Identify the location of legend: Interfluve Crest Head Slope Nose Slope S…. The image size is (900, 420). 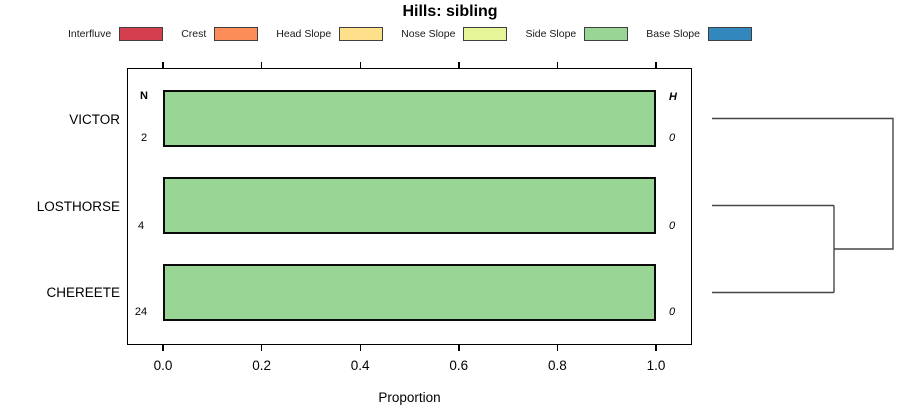
(410, 34).